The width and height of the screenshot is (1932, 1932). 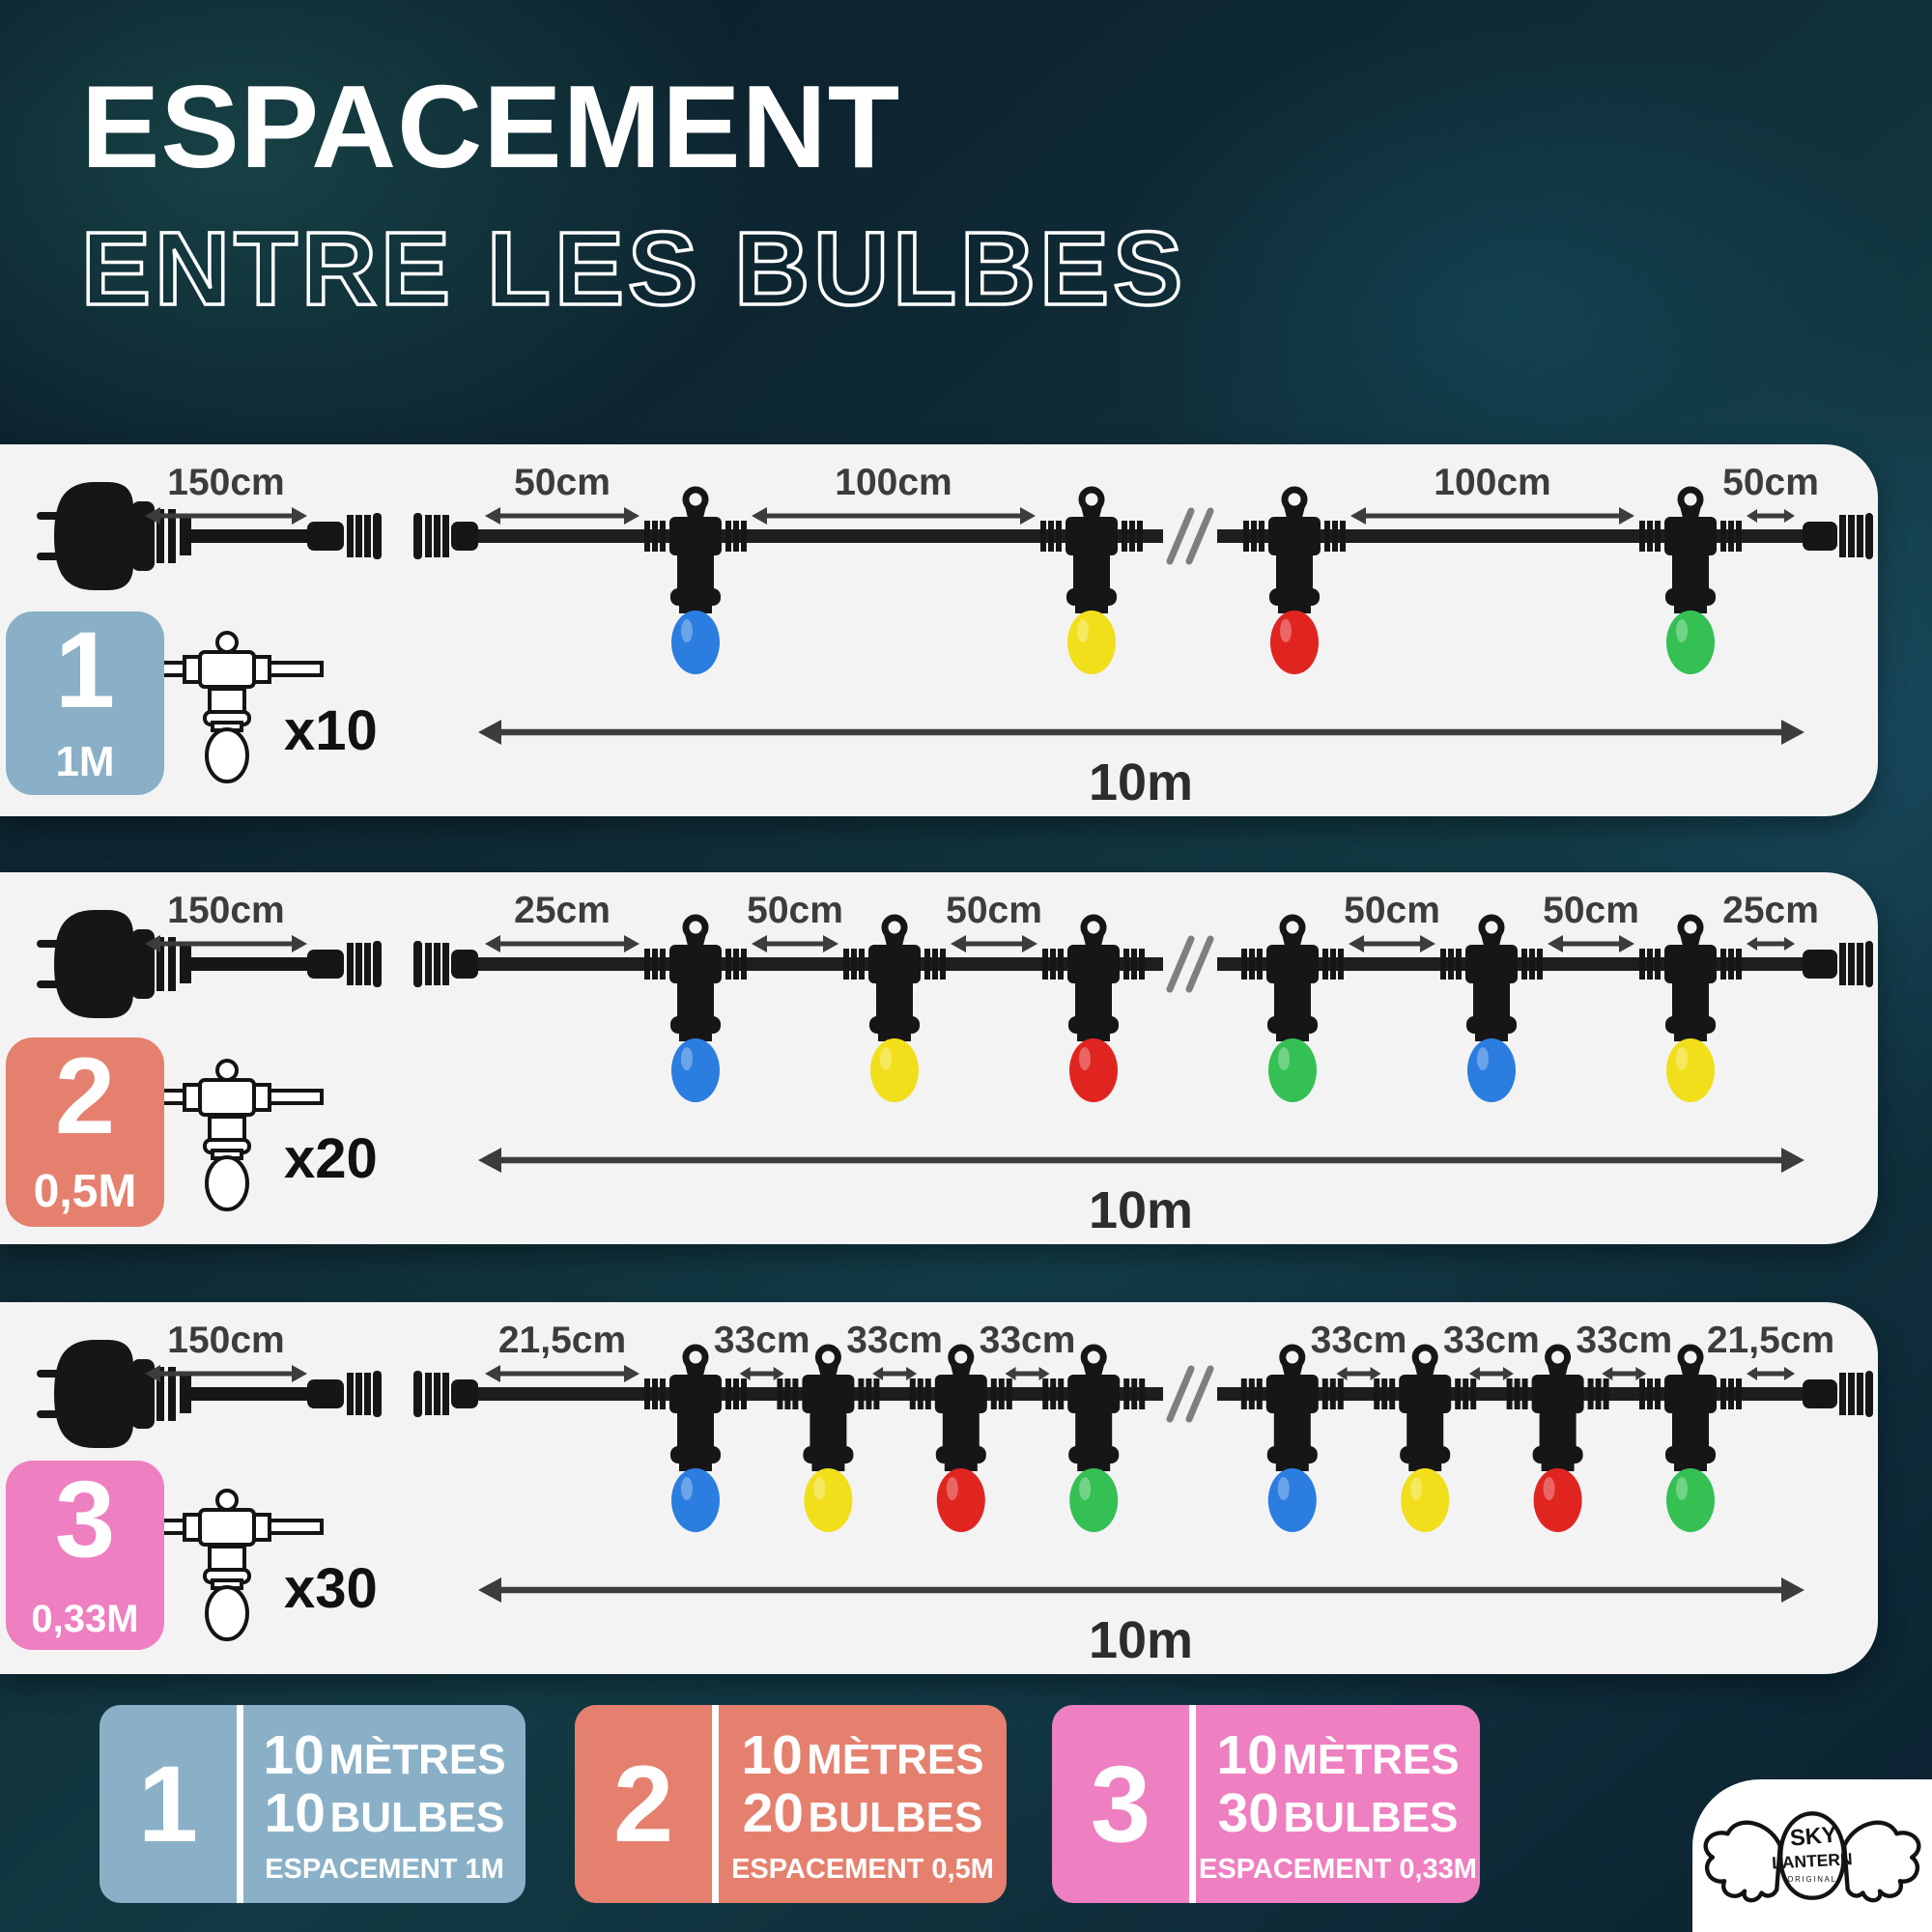 I want to click on page-title: ESPACEMENT, so click(x=491, y=126).